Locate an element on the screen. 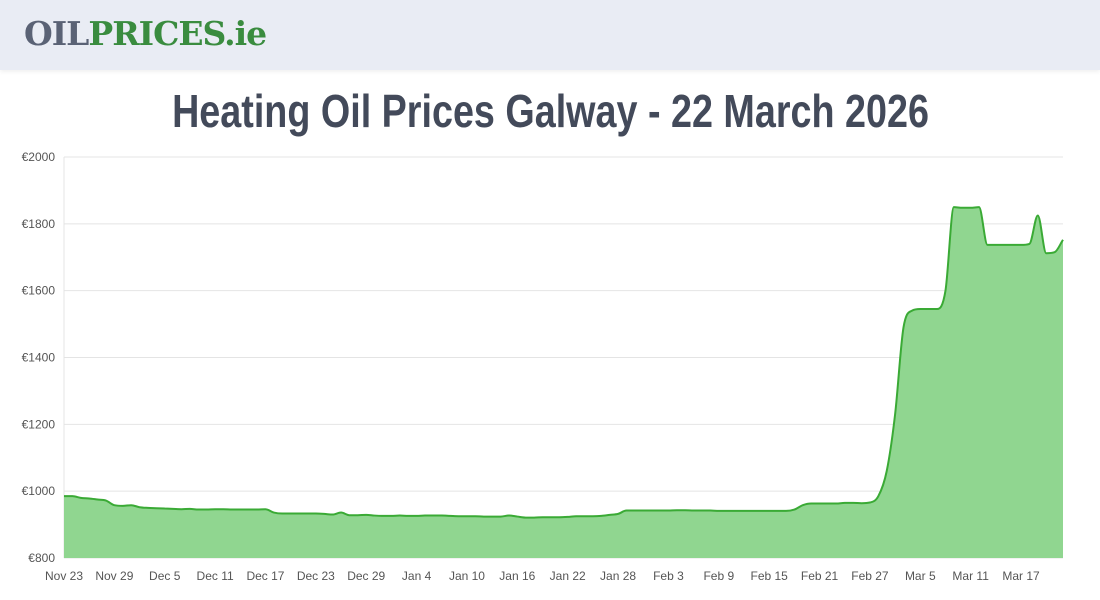 This screenshot has width=1100, height=600. x-tick-label: Jan 10 is located at coordinates (467, 576).